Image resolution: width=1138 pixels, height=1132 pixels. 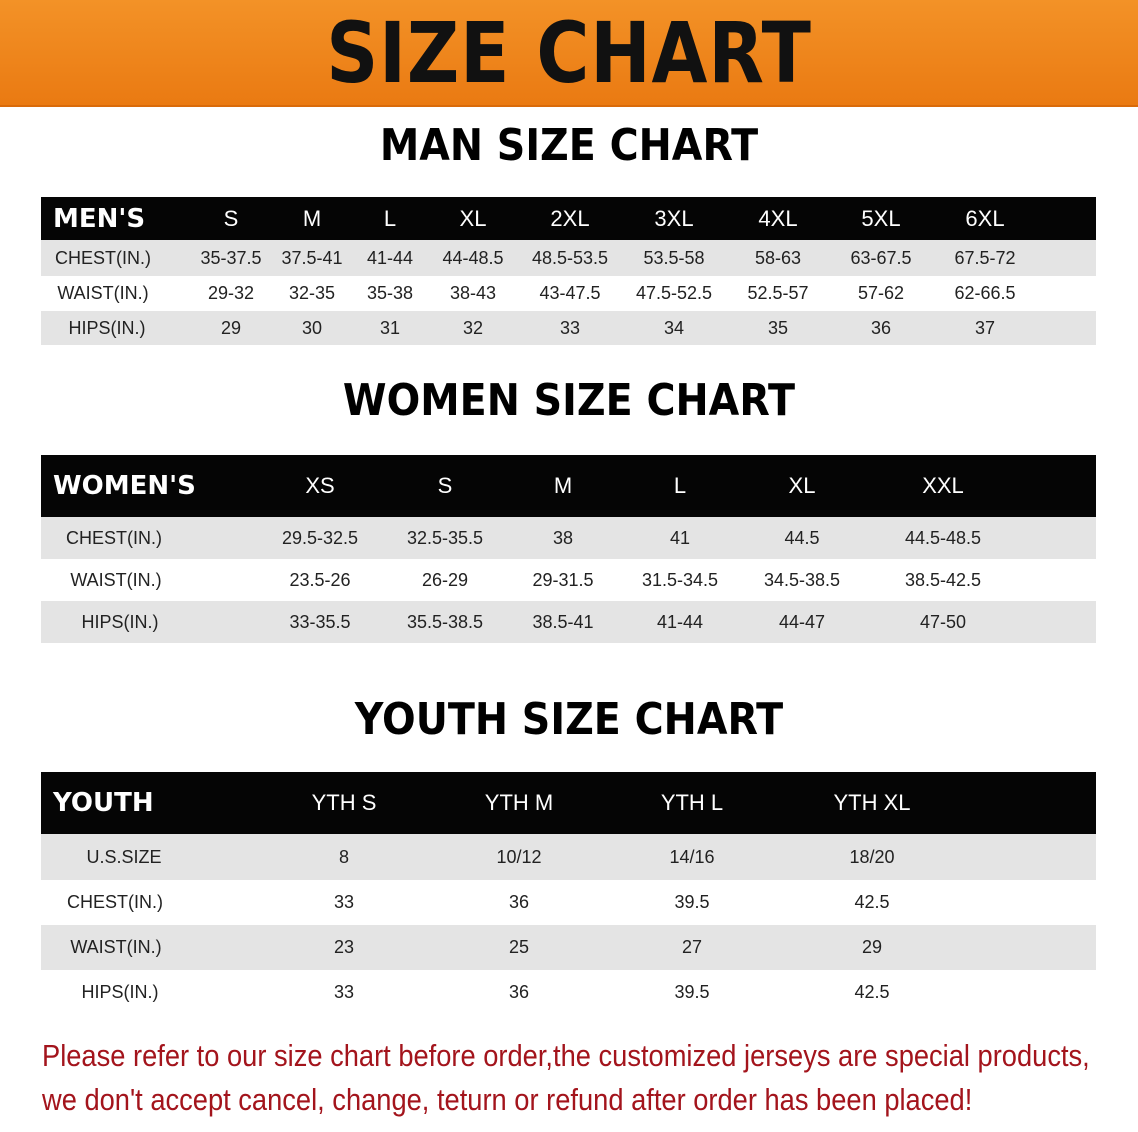 I want to click on measurement-value: 47-50, so click(x=943, y=621).